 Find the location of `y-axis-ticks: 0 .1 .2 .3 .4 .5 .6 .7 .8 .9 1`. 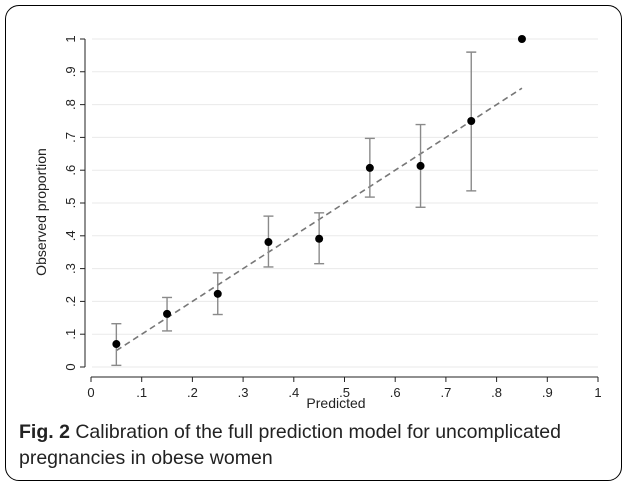

y-axis-ticks: 0 .1 .2 .3 .4 .5 .6 .7 .8 .9 1 is located at coordinates (74, 203).